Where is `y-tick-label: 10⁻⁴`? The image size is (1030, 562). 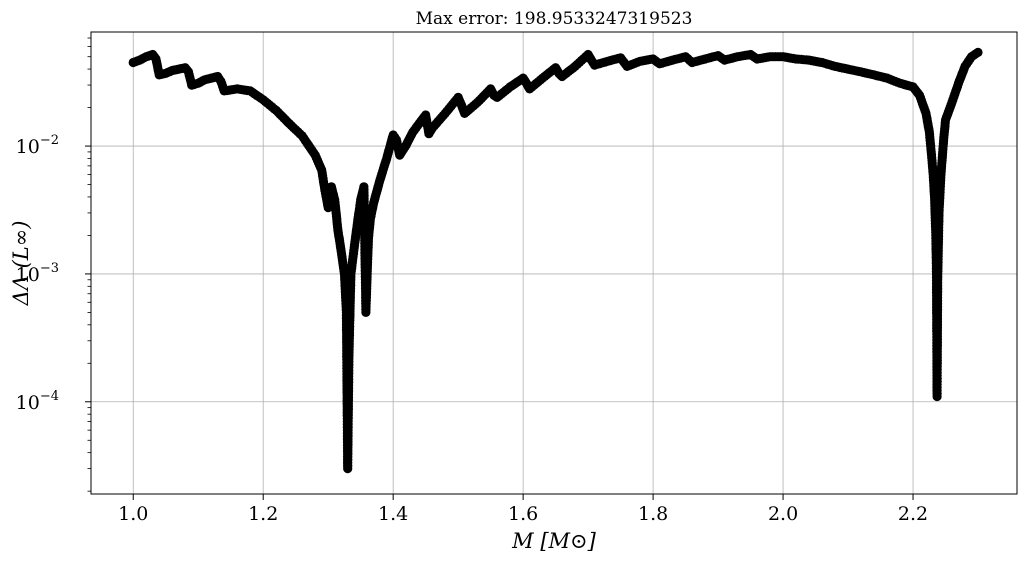 y-tick-label: 10⁻⁴ is located at coordinates (37, 401).